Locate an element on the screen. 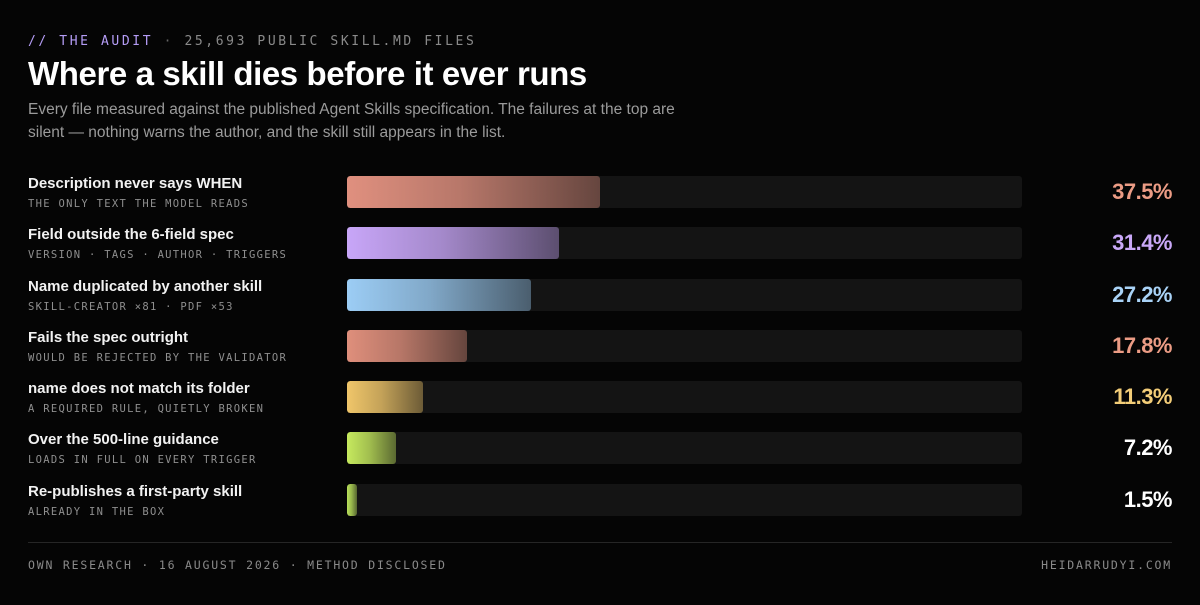 The width and height of the screenshot is (1200, 605). bar-sublabel: WOULD BE REJECTED BY THE VALIDATOR is located at coordinates (158, 357).